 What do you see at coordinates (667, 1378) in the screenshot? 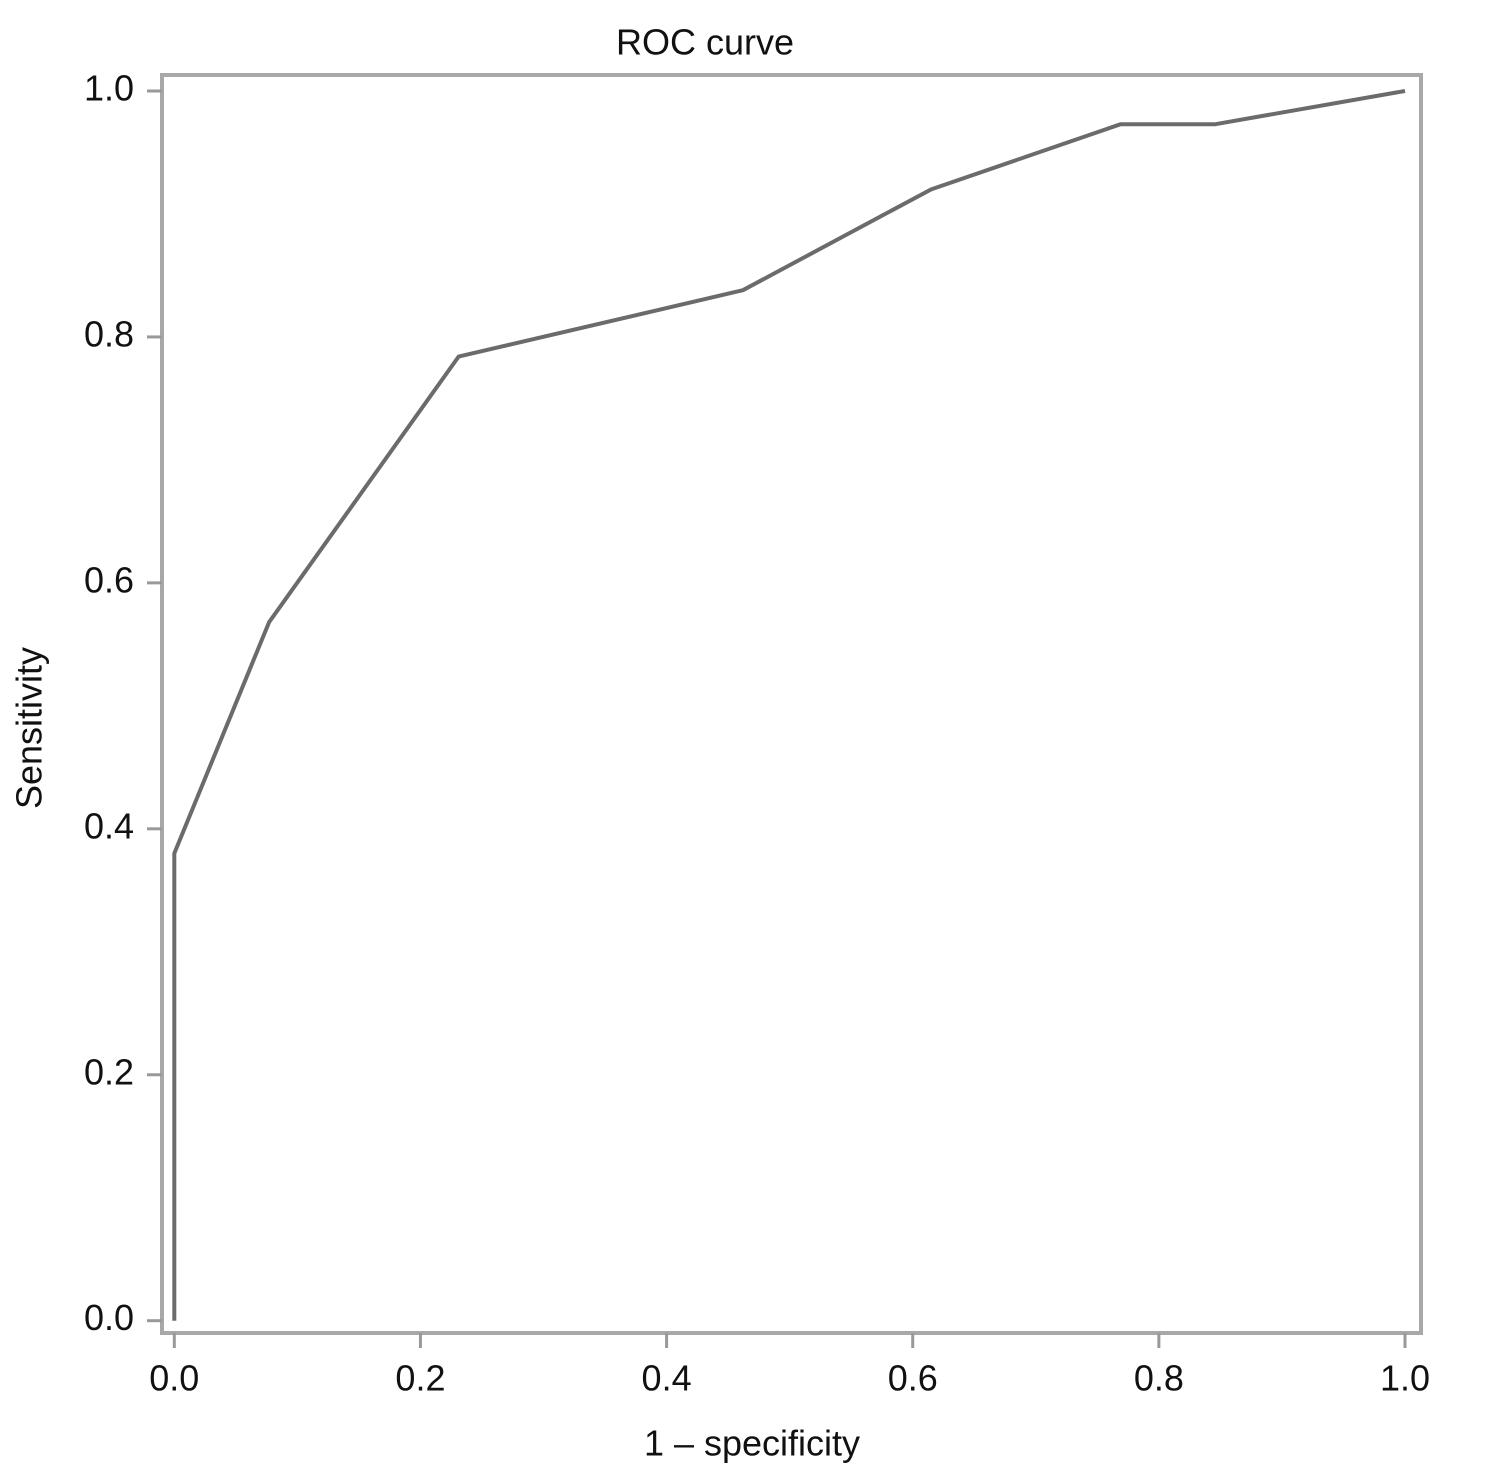
I see `x-tick-label: 0.4` at bounding box center [667, 1378].